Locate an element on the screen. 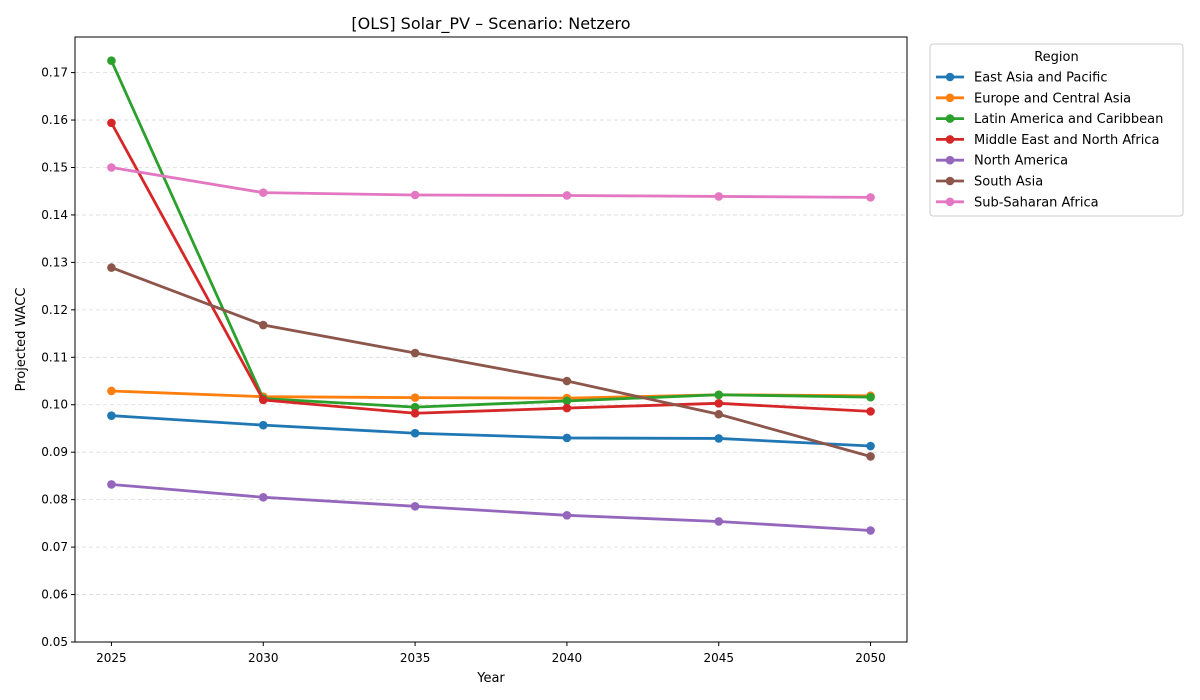  legend-label: East Asia and Pacific is located at coordinates (1040, 78).